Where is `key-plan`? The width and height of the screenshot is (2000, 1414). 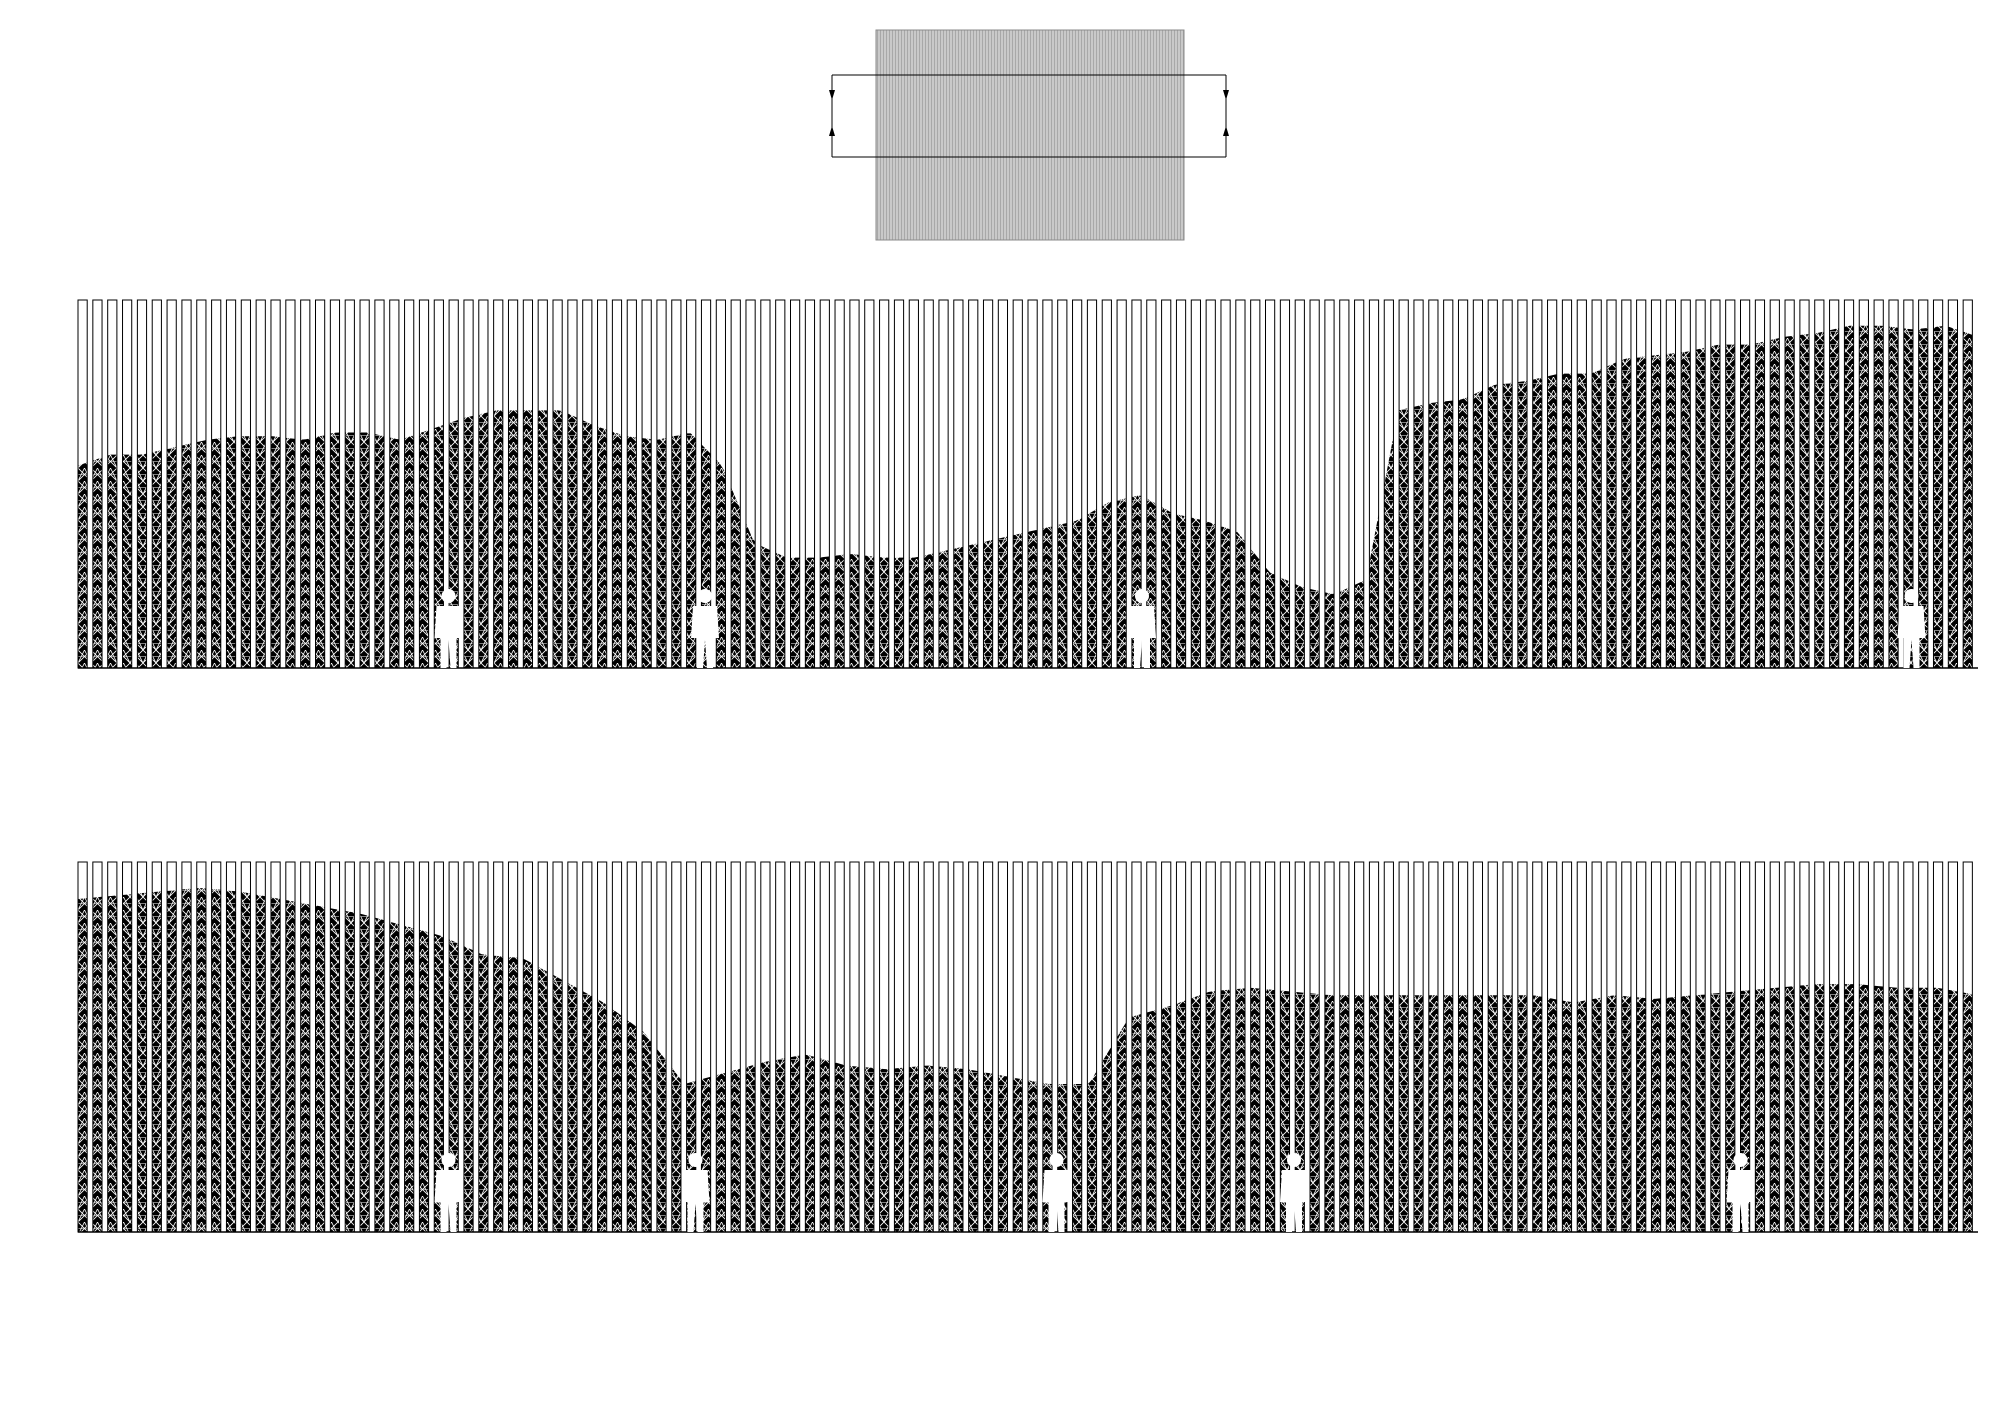 key-plan is located at coordinates (1029, 135).